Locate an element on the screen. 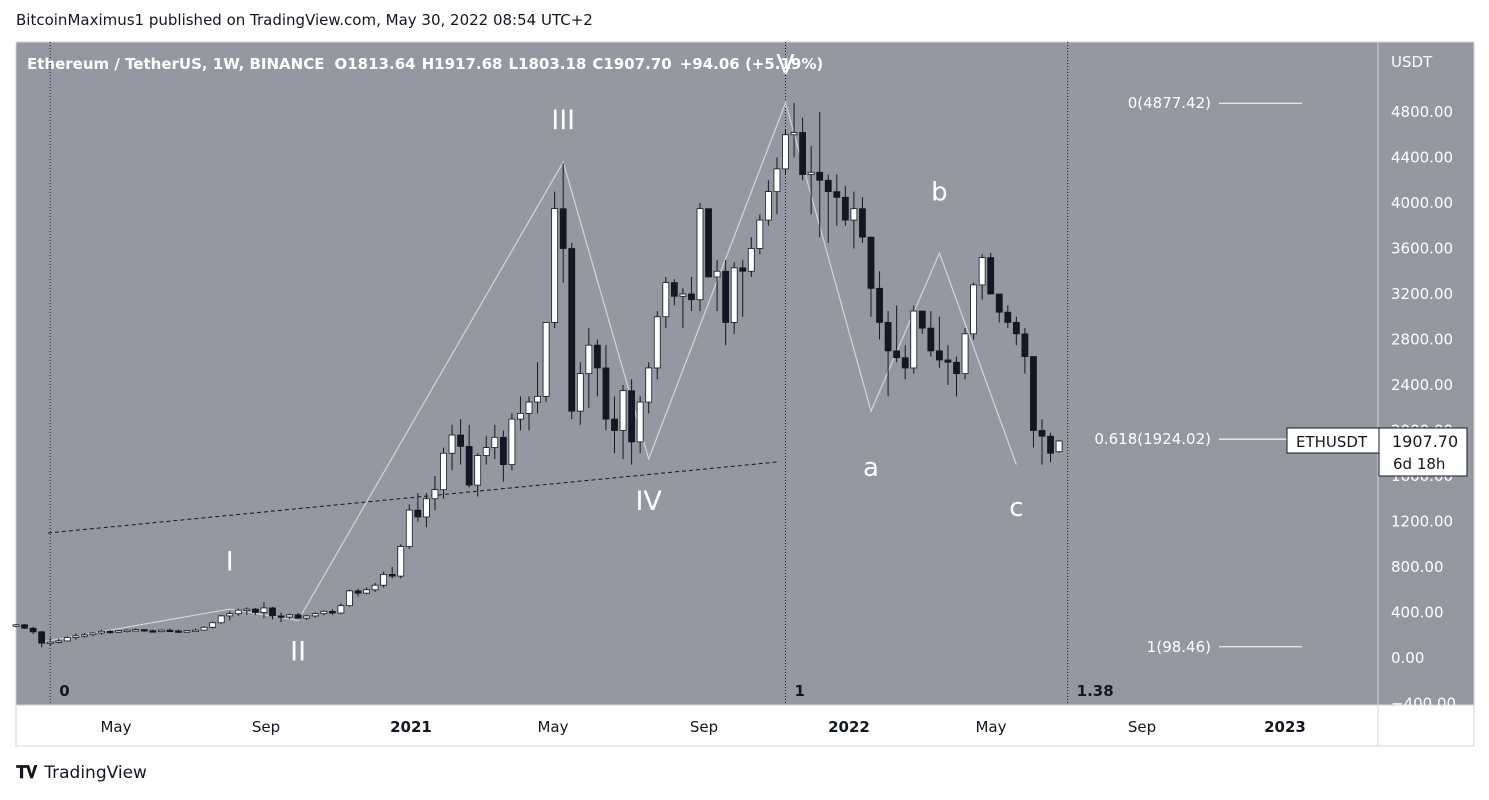 Image resolution: width=1489 pixels, height=800 pixels. ohlc-open: 1813.64 is located at coordinates (381, 64).